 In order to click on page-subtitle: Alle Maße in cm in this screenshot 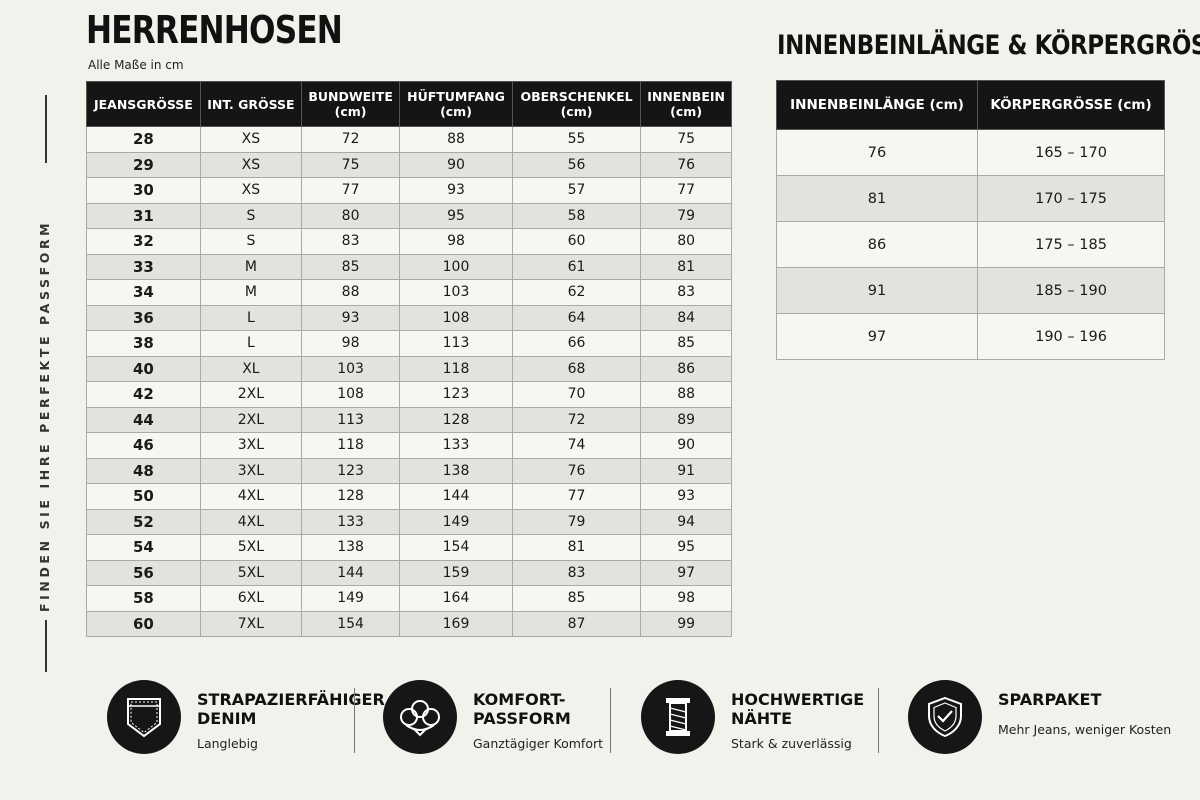, I will do `click(136, 65)`.